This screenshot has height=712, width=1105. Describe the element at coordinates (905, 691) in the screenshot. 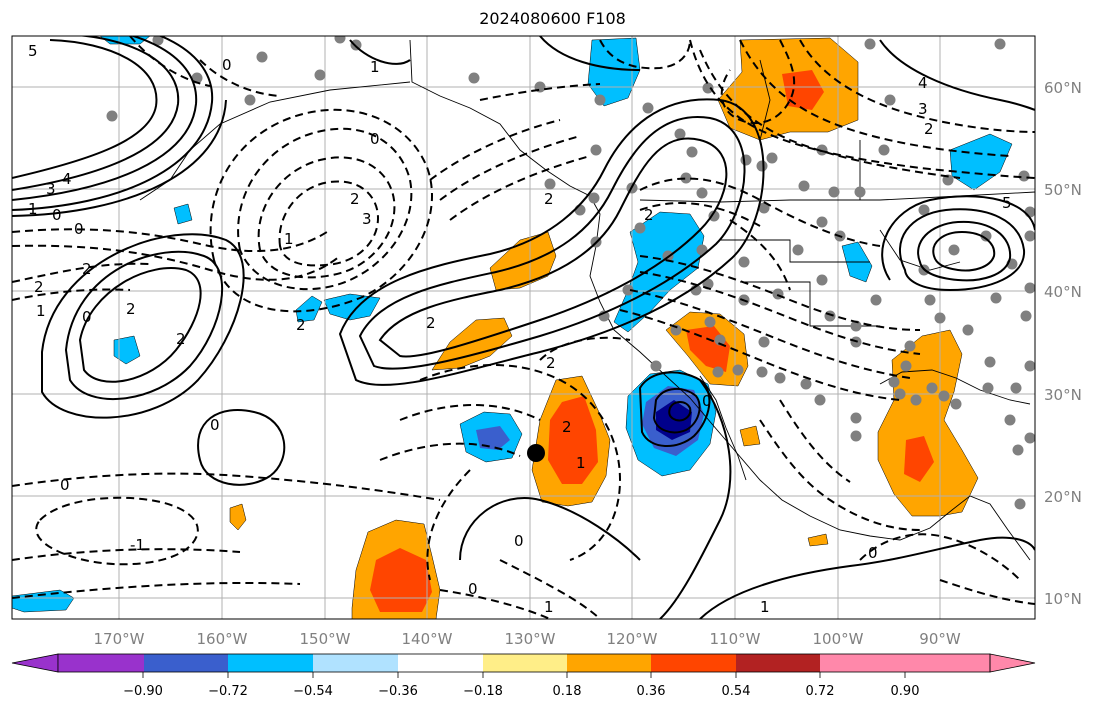

I see `colorbar-tick-label: 0.90` at that location.